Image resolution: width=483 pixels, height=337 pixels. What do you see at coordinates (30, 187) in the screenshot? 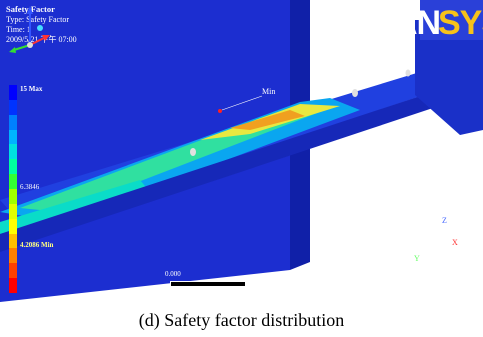
I see `legend-value-label: 6.3846` at bounding box center [30, 187].